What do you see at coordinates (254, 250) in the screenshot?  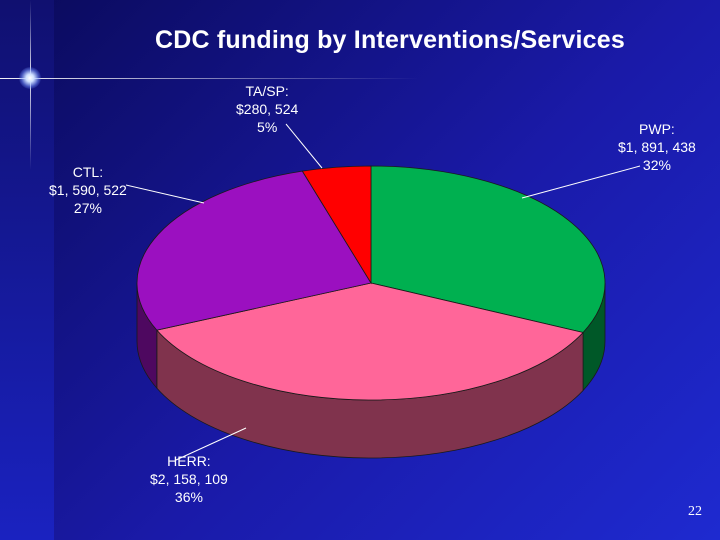 I see `pie-slice-ctl` at bounding box center [254, 250].